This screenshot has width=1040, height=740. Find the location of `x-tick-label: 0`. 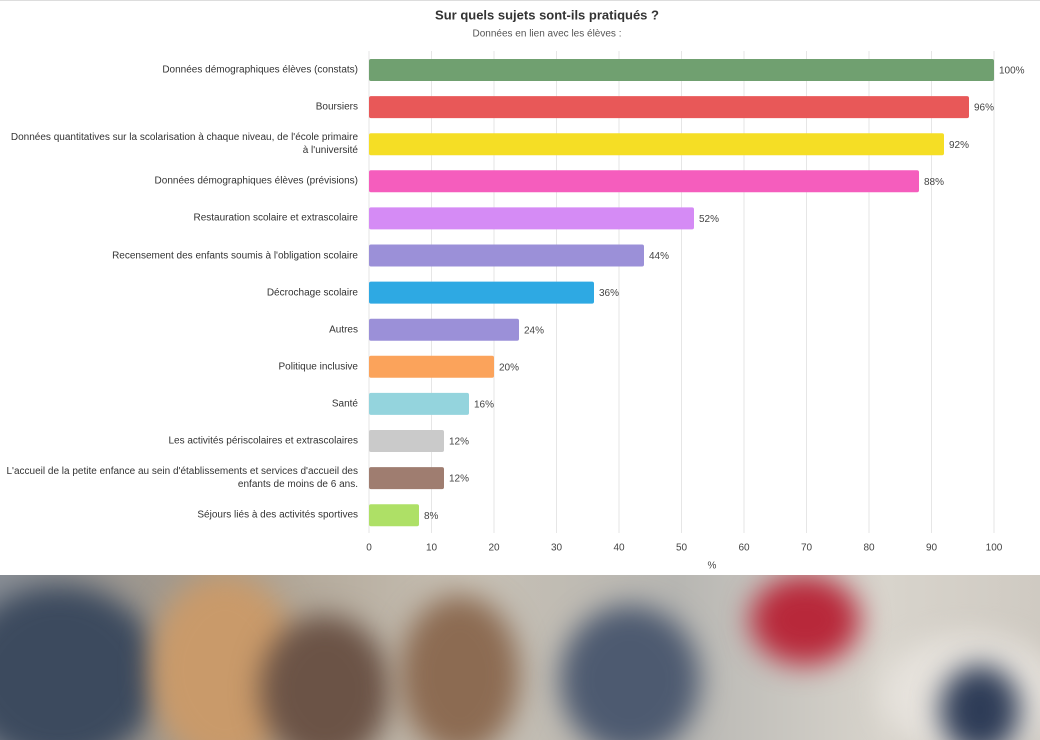

x-tick-label: 0 is located at coordinates (369, 548).